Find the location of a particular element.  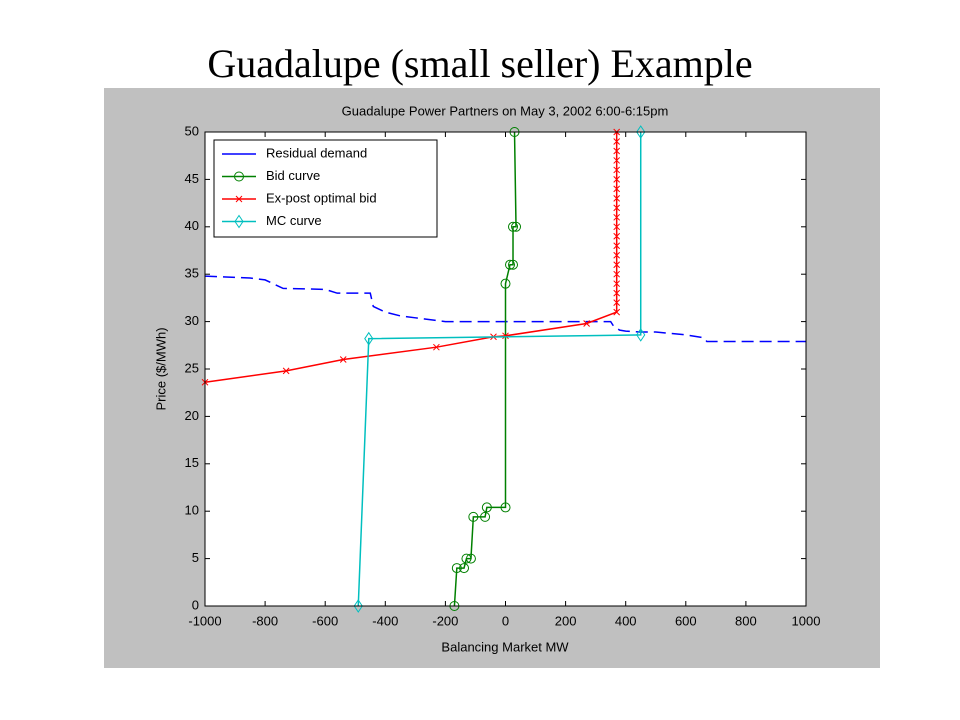

x-tick-label: 200 is located at coordinates (566, 620).